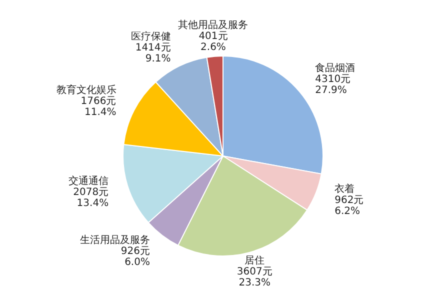  What do you see at coordinates (333, 85) in the screenshot?
I see `data-label: 4310元 27.9%` at bounding box center [333, 85].